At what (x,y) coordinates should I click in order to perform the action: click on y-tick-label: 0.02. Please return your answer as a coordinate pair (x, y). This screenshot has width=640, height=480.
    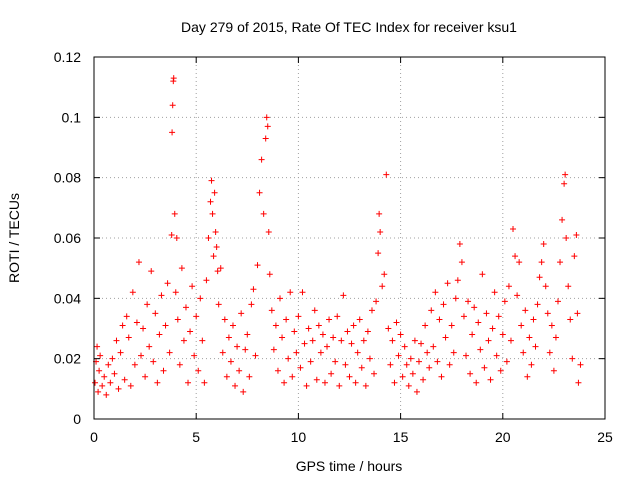
    Looking at the image, I should click on (67, 359).